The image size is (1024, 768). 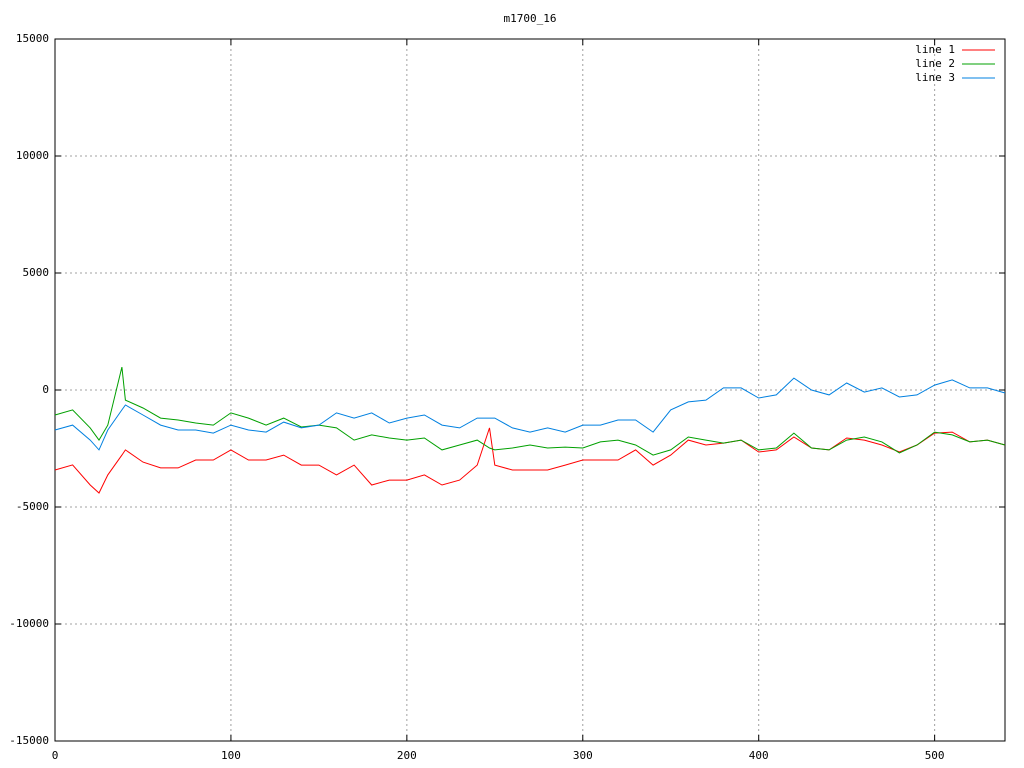 What do you see at coordinates (32, 155) in the screenshot?
I see `y-tick-label: 10000` at bounding box center [32, 155].